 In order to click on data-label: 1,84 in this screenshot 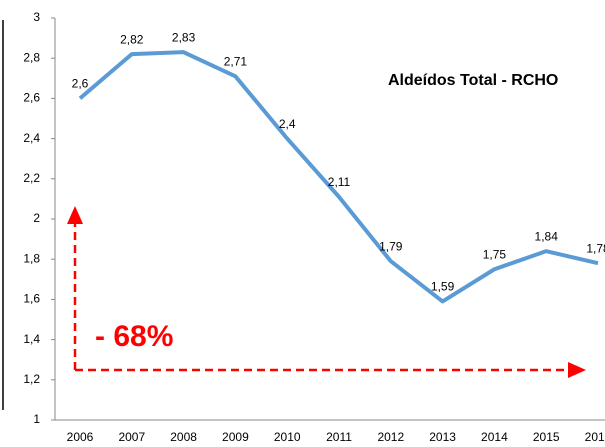, I will do `click(547, 236)`.